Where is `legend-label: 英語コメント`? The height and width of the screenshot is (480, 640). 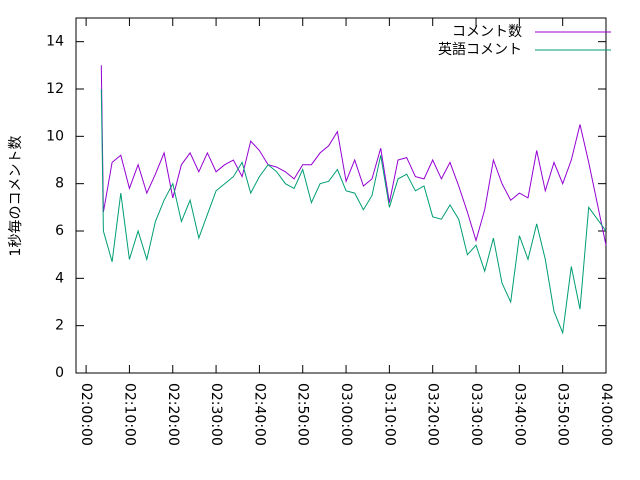
legend-label: 英語コメント is located at coordinates (480, 49).